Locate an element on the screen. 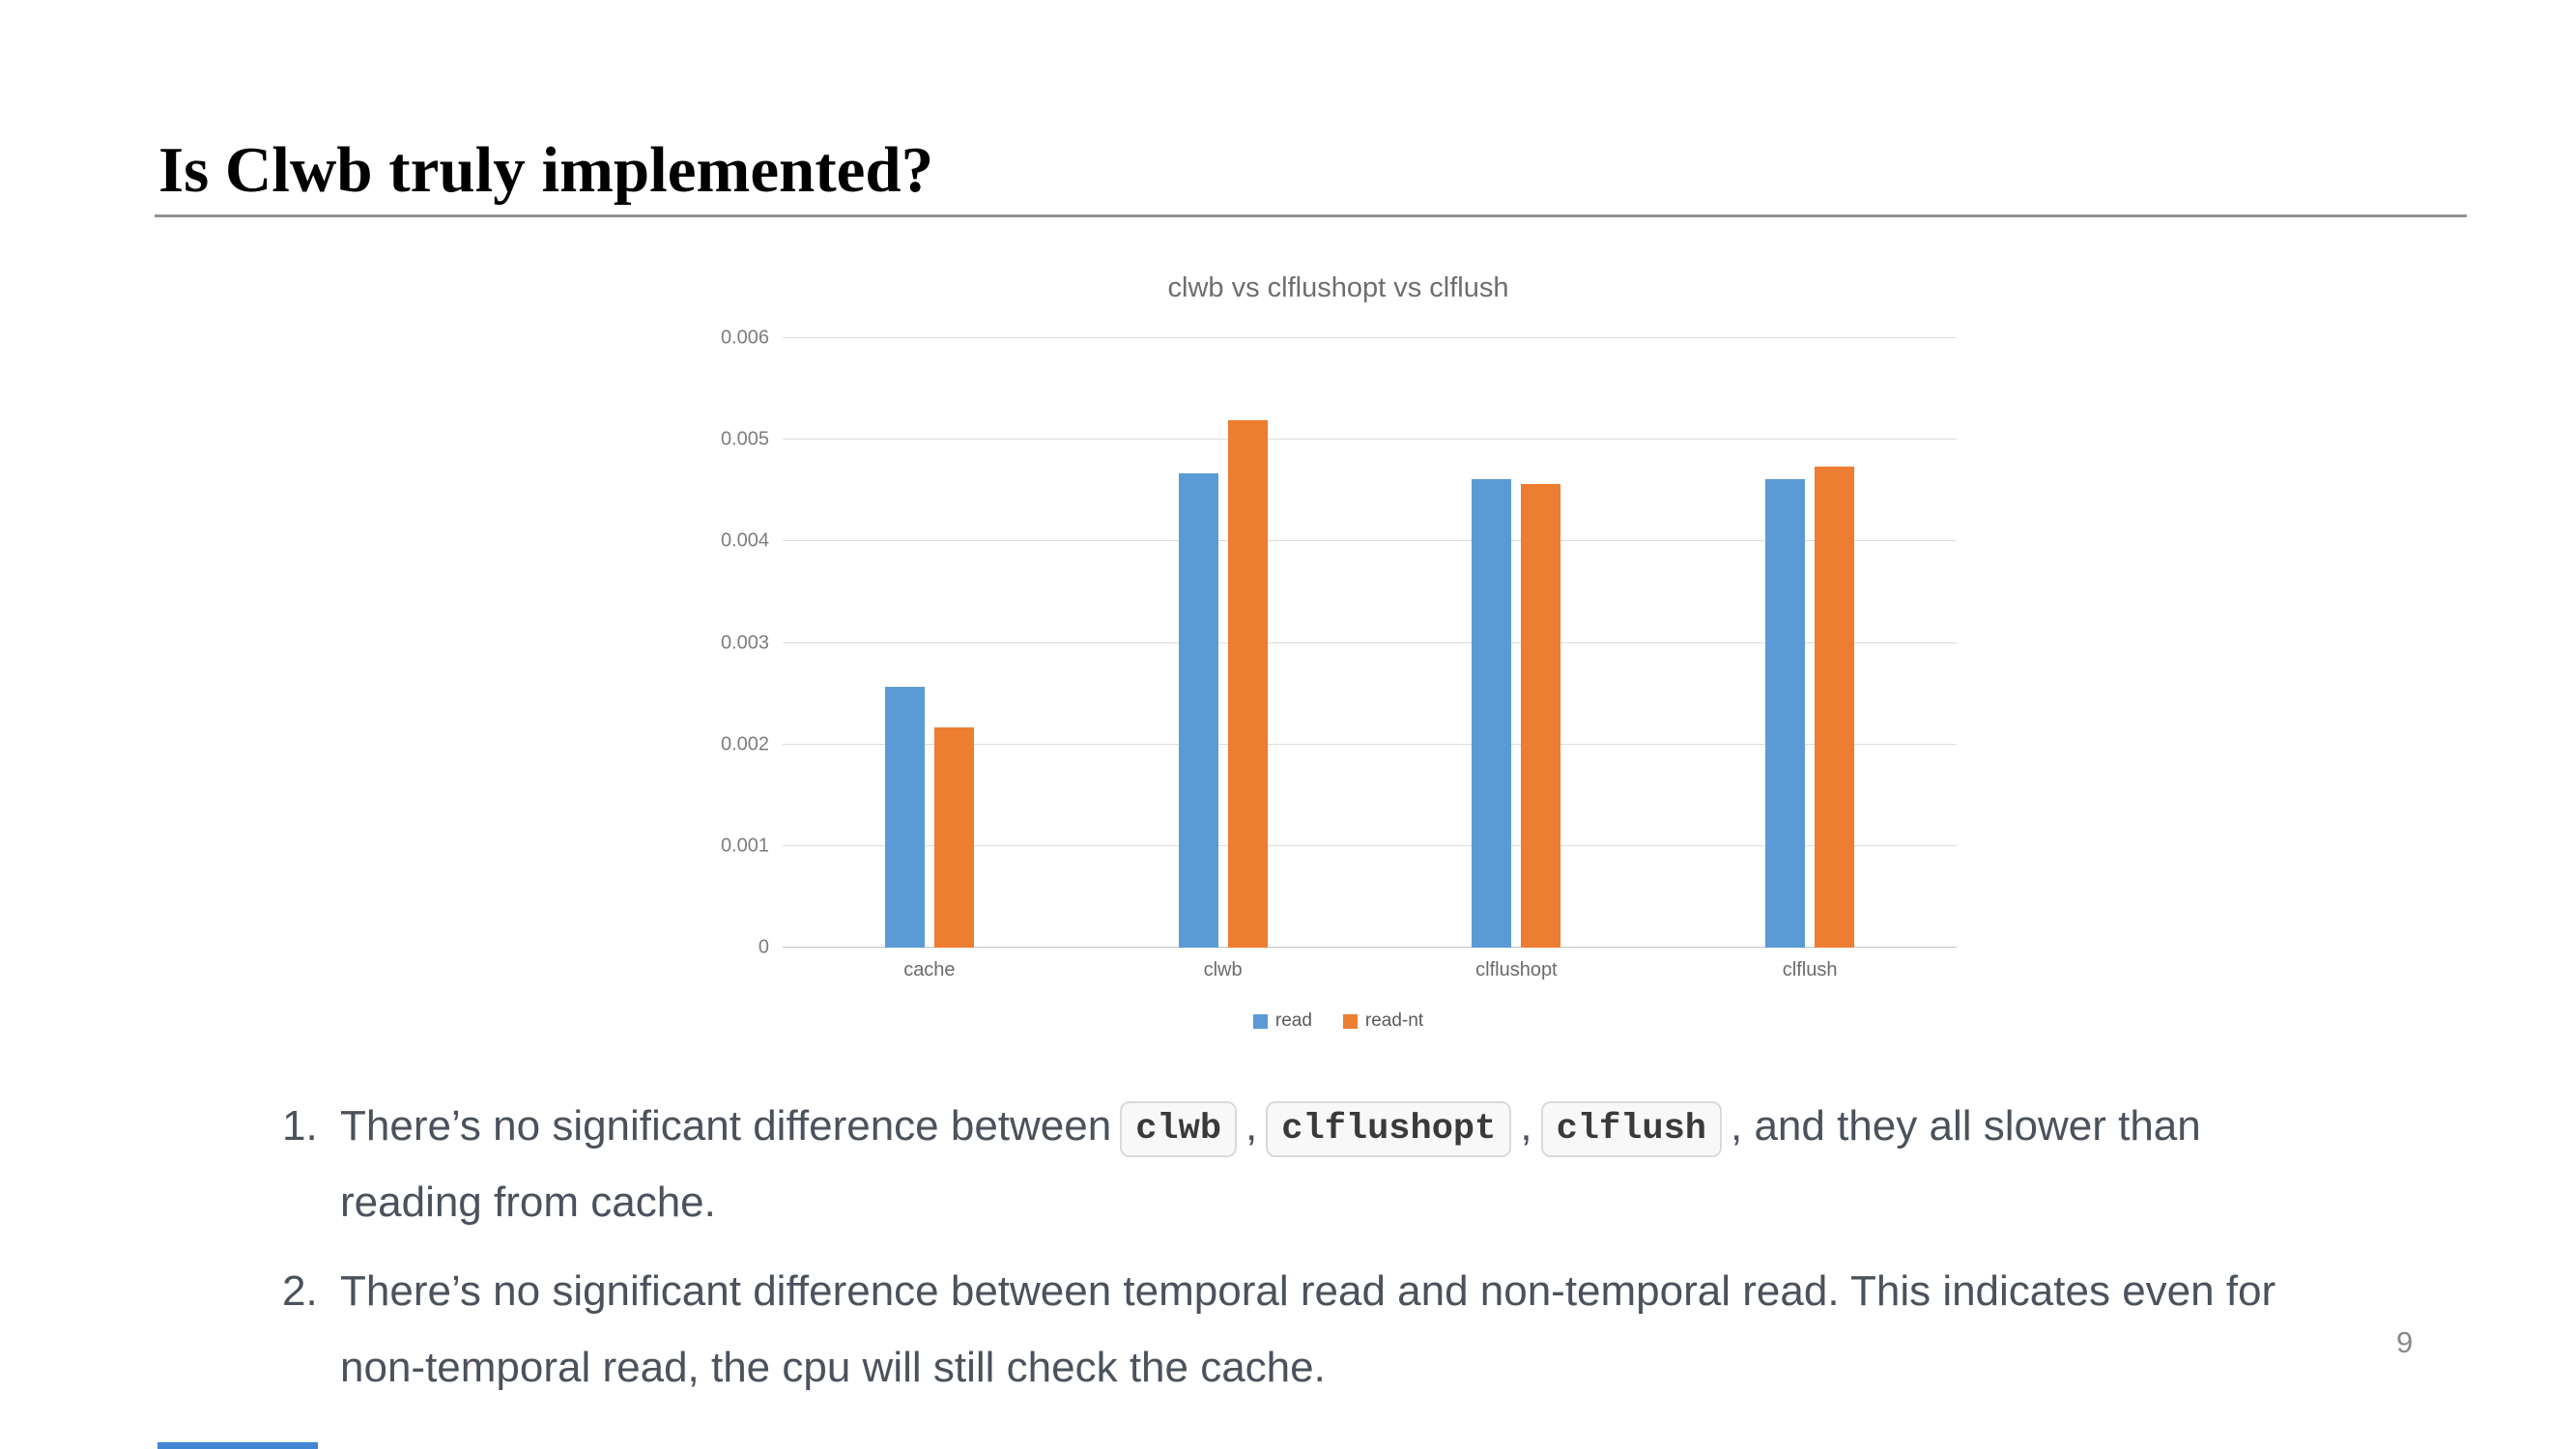  bar-read-nt-clwb is located at coordinates (1248, 684).